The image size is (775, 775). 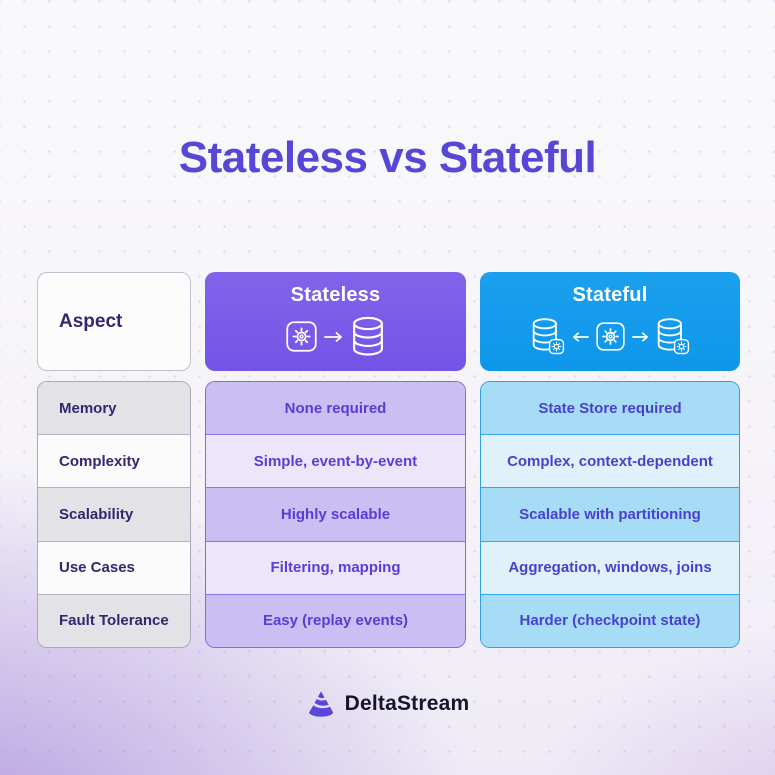 I want to click on stateful-cell: Complex, context-dependent, so click(x=610, y=461).